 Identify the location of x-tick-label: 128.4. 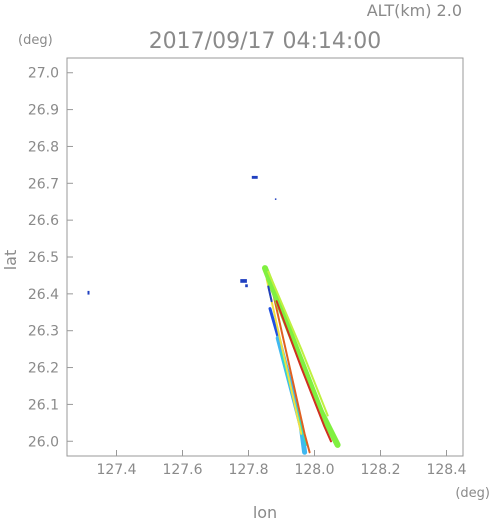
(446, 470).